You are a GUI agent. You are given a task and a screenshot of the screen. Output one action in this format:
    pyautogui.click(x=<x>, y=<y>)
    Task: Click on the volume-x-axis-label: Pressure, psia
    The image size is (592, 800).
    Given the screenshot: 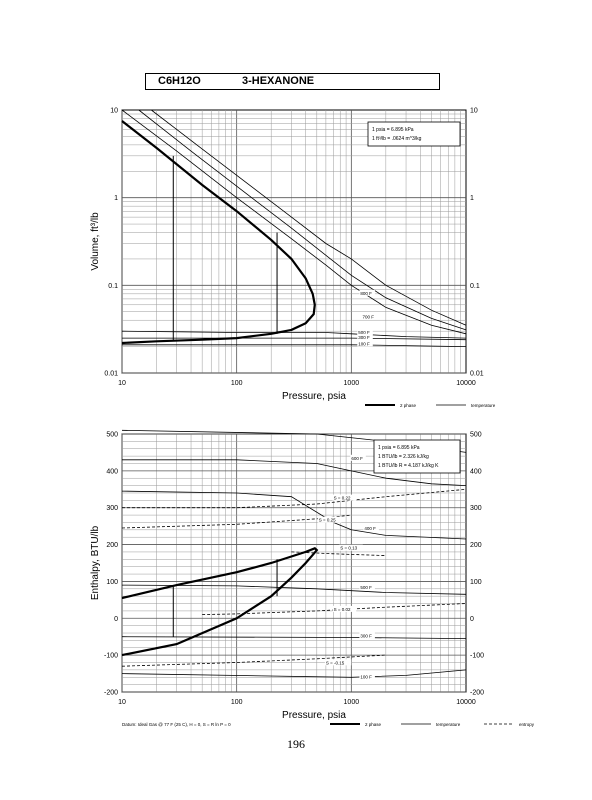 What is the action you would take?
    pyautogui.click(x=314, y=396)
    